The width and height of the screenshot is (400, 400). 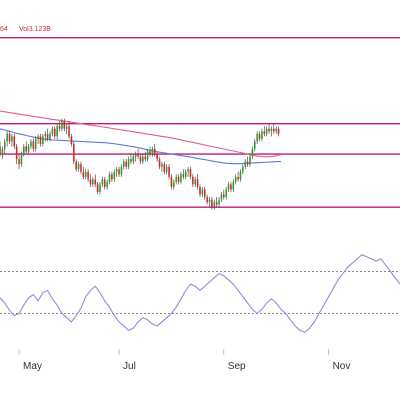 I want to click on x-tick-label: Nov, so click(x=342, y=366).